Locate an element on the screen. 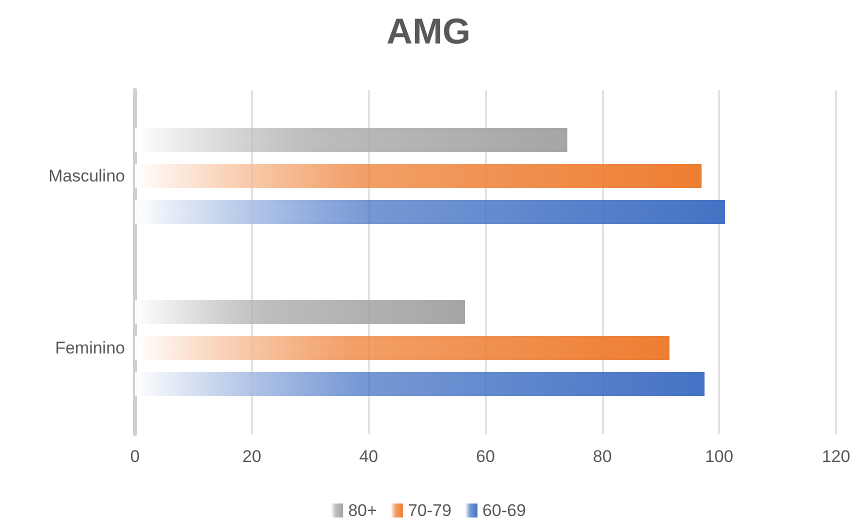 The image size is (857, 526). x-tick-label: 80 is located at coordinates (602, 456).